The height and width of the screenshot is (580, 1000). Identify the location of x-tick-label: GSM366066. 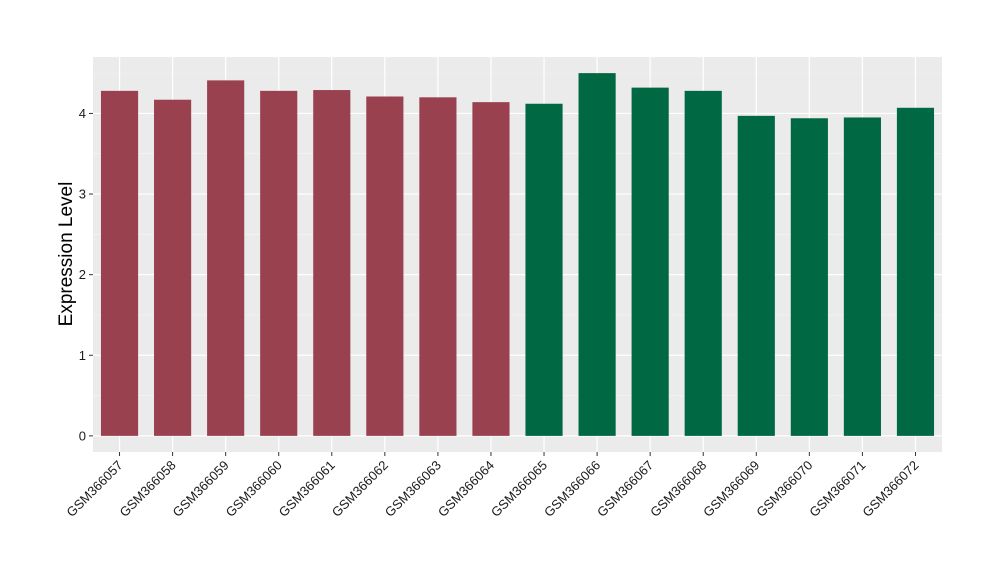
(572, 489).